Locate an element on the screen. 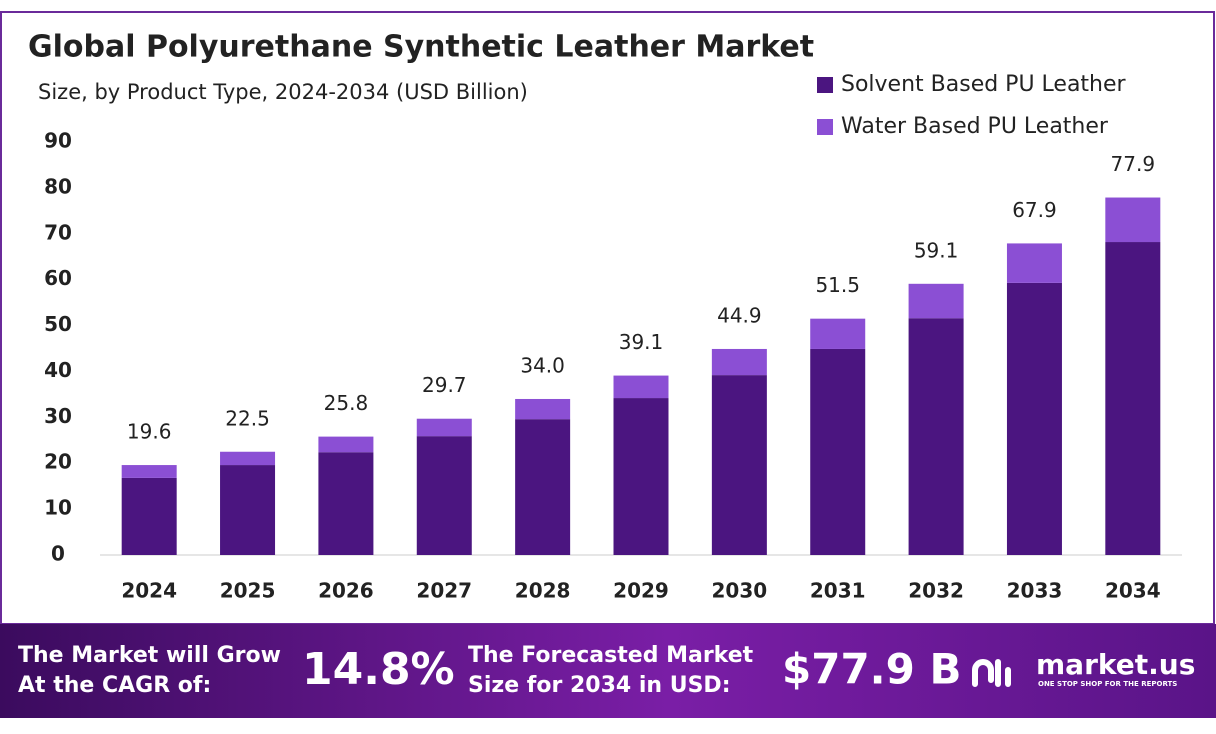 Image resolution: width=1216 pixels, height=734 pixels. x-tick-label: 2030 is located at coordinates (740, 591).